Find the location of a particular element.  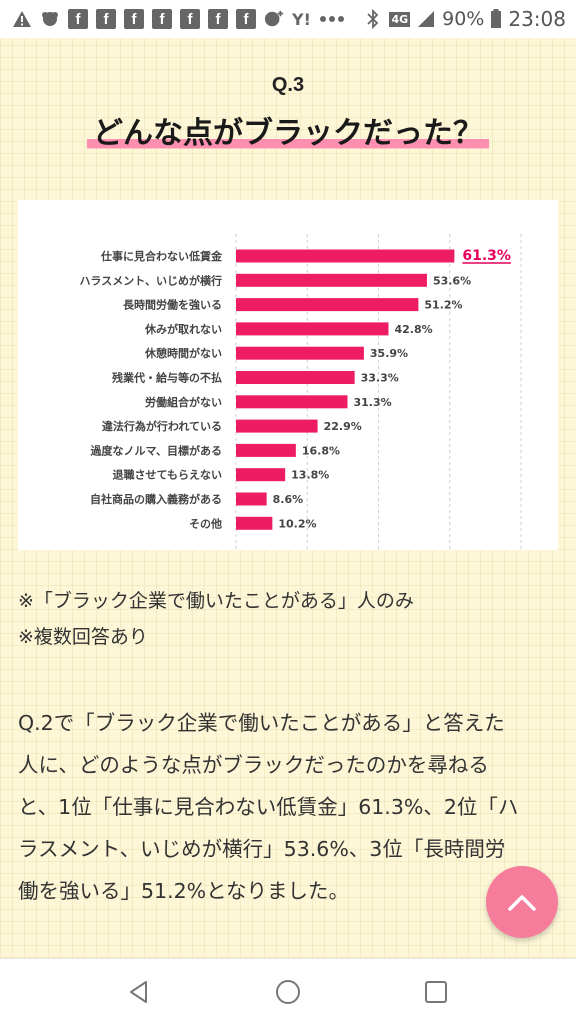

value-label: 31.3% is located at coordinates (373, 402).